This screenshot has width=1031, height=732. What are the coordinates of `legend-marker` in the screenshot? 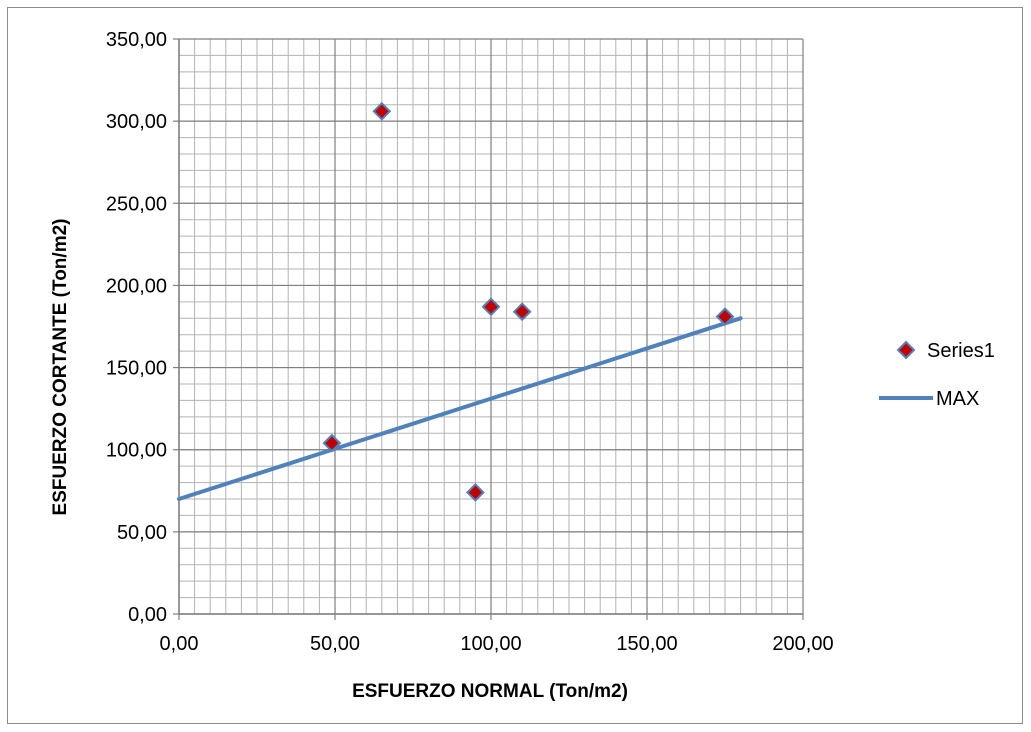 It's located at (906, 350).